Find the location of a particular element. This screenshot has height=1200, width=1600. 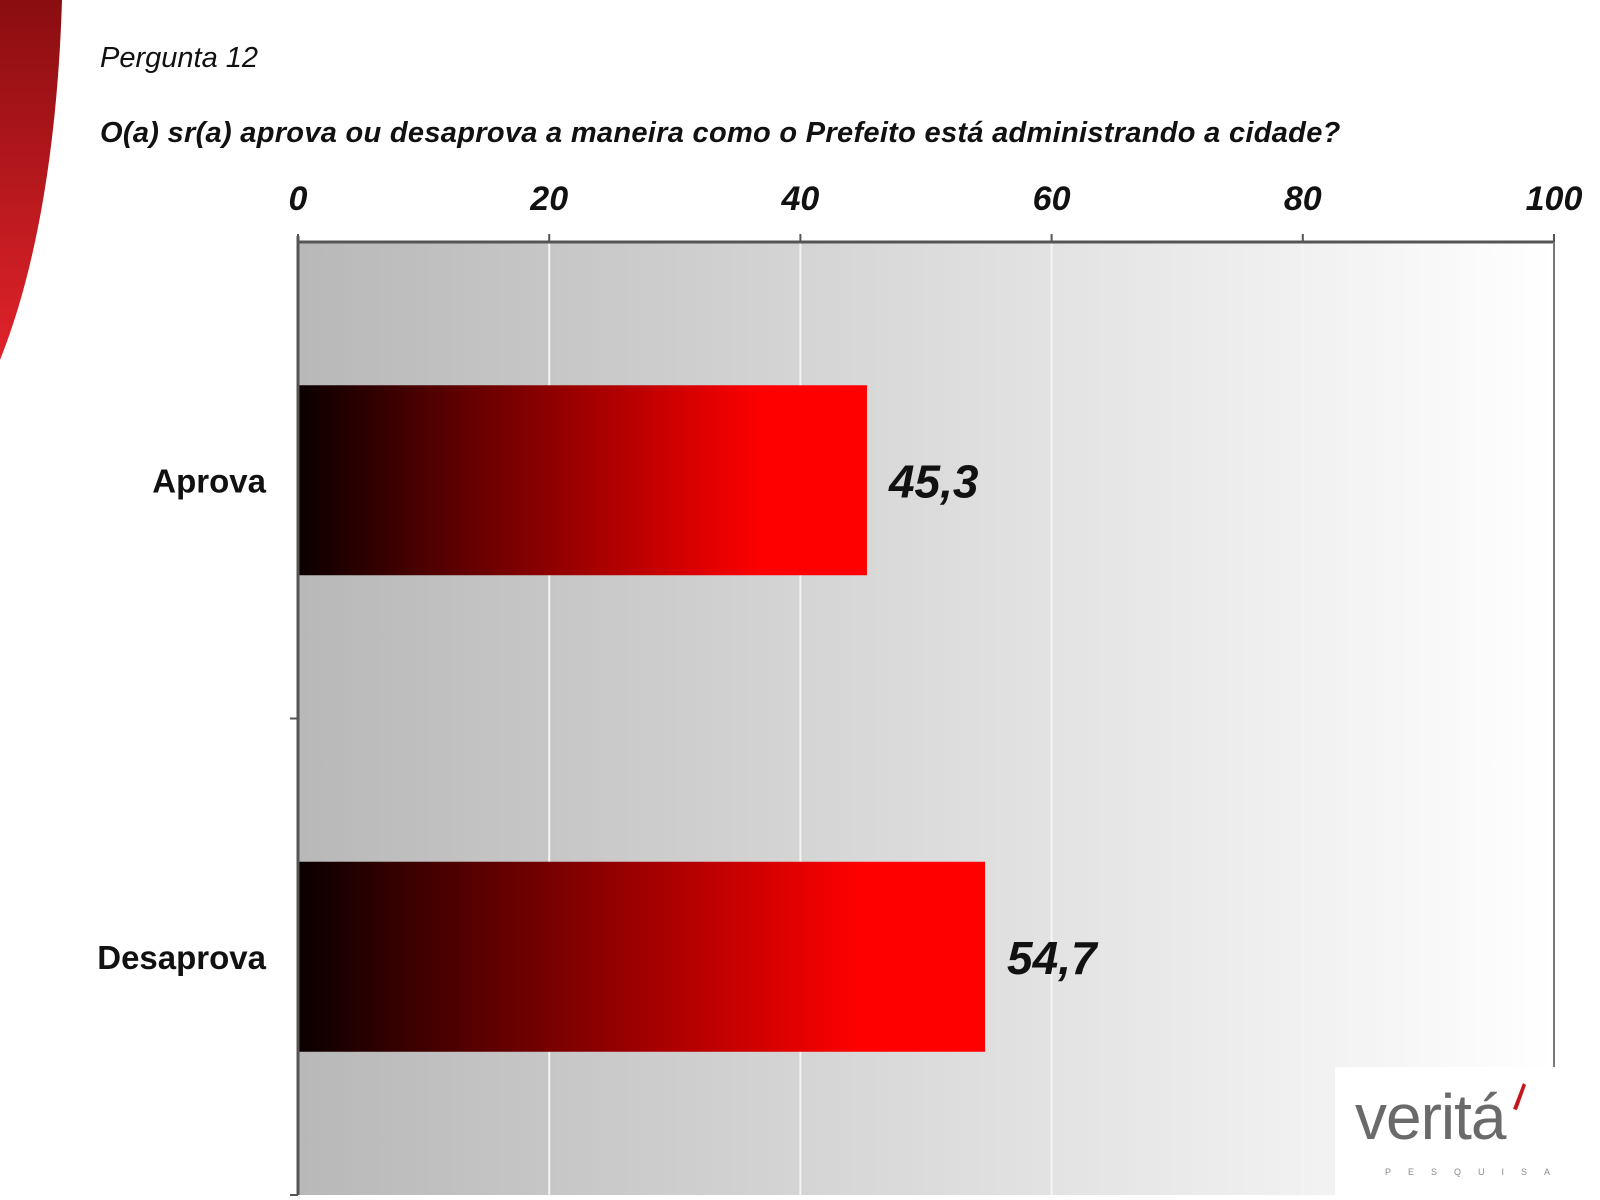

x-tick-label: 100 is located at coordinates (1554, 199).